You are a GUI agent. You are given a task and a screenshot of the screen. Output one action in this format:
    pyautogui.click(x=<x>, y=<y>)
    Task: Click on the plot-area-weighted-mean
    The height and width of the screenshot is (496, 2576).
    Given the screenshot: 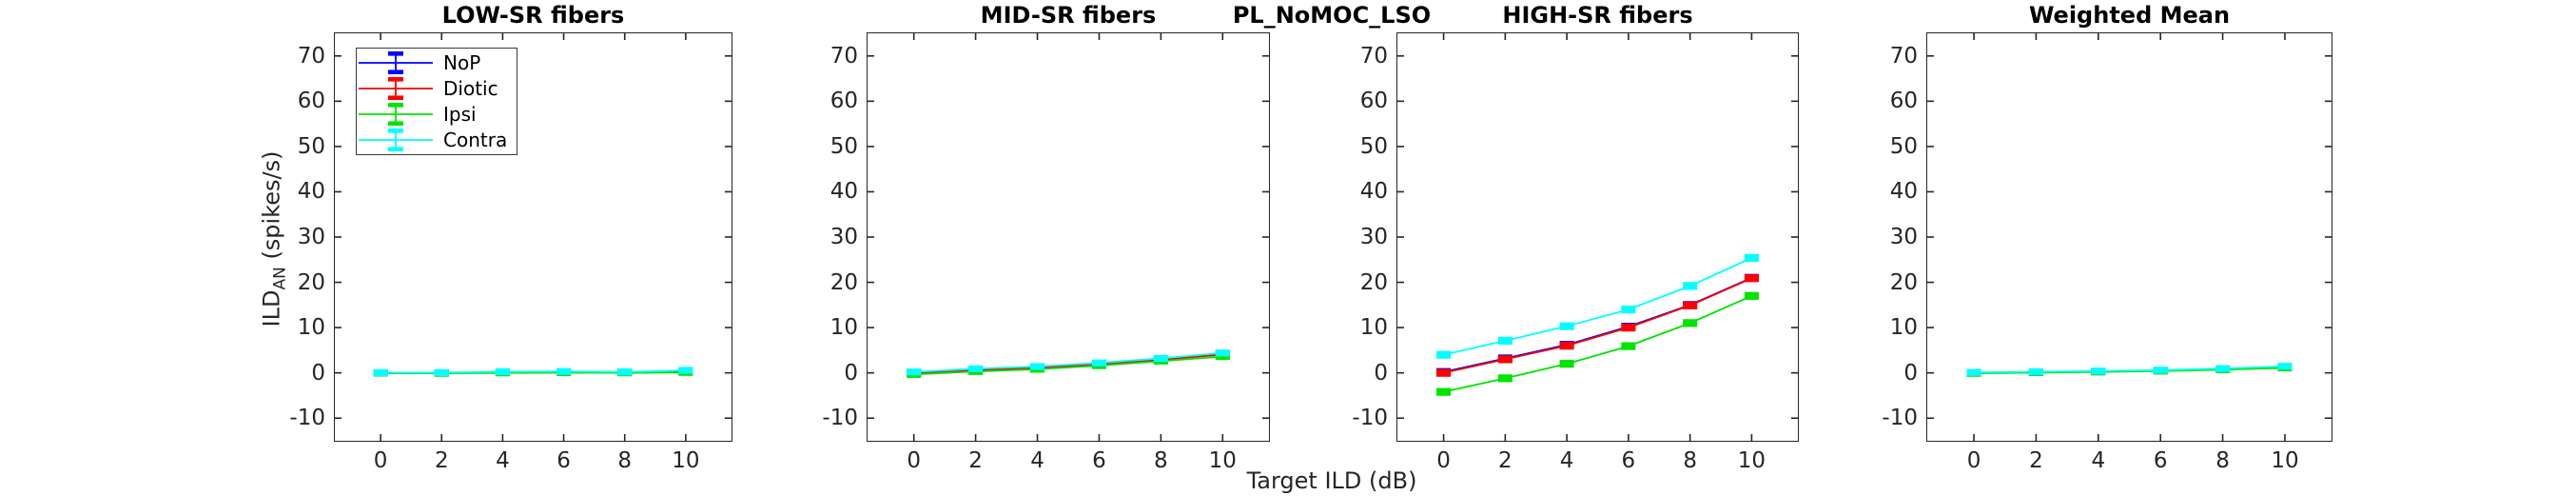 What is the action you would take?
    pyautogui.click(x=2129, y=237)
    